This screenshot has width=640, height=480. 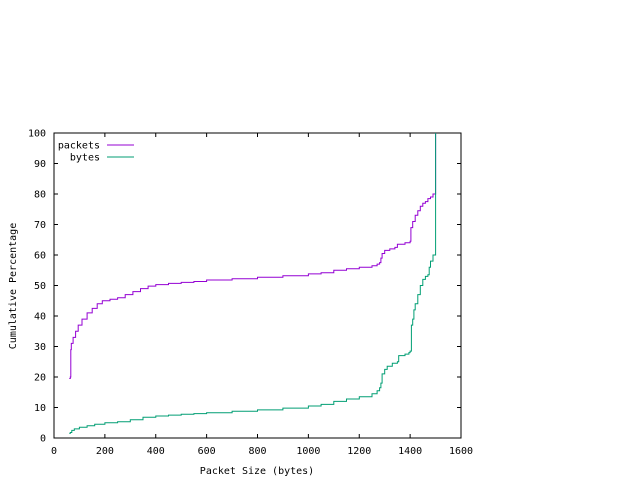 What do you see at coordinates (359, 451) in the screenshot?
I see `x-tick-label: 1200` at bounding box center [359, 451].